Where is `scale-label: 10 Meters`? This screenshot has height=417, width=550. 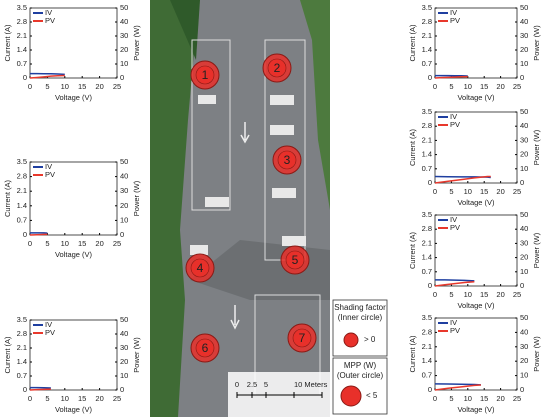 scale-label: 10 Meters is located at coordinates (311, 384).